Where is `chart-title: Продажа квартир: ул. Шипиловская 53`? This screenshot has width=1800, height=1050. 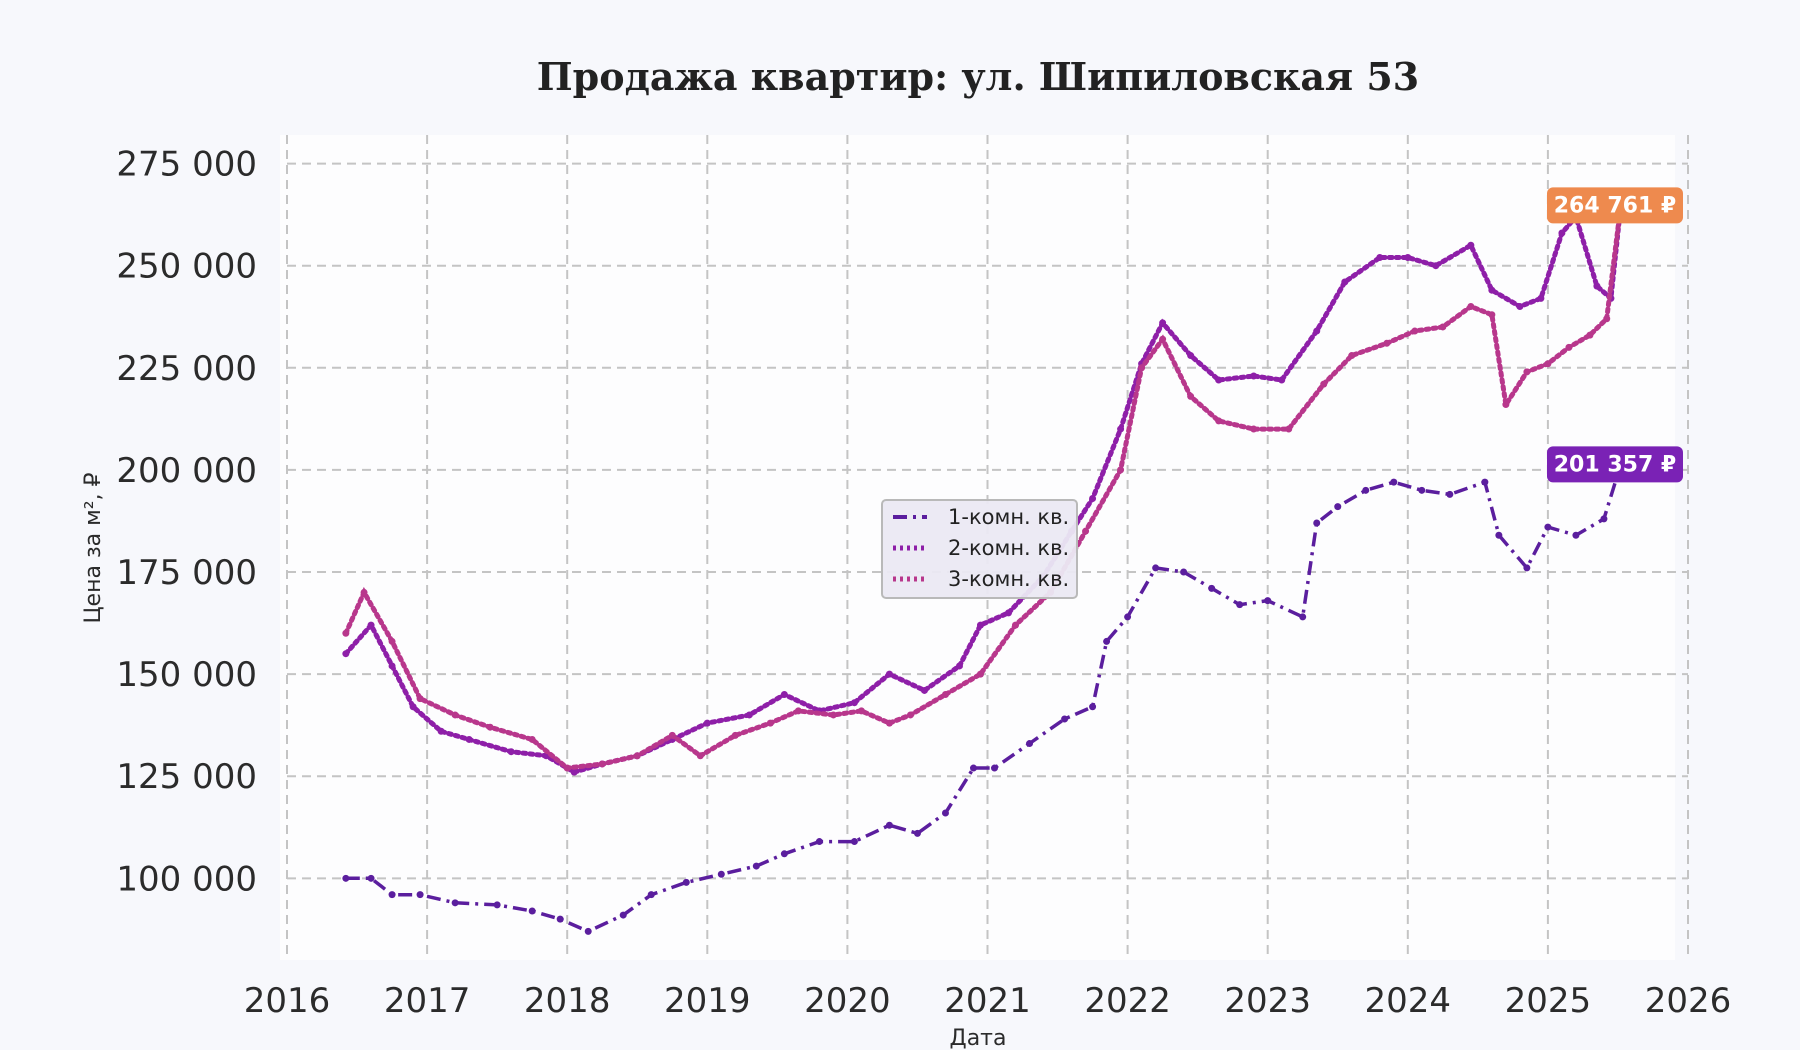
chart-title: Продажа квартир: ул. Шипиловская 53 is located at coordinates (978, 76).